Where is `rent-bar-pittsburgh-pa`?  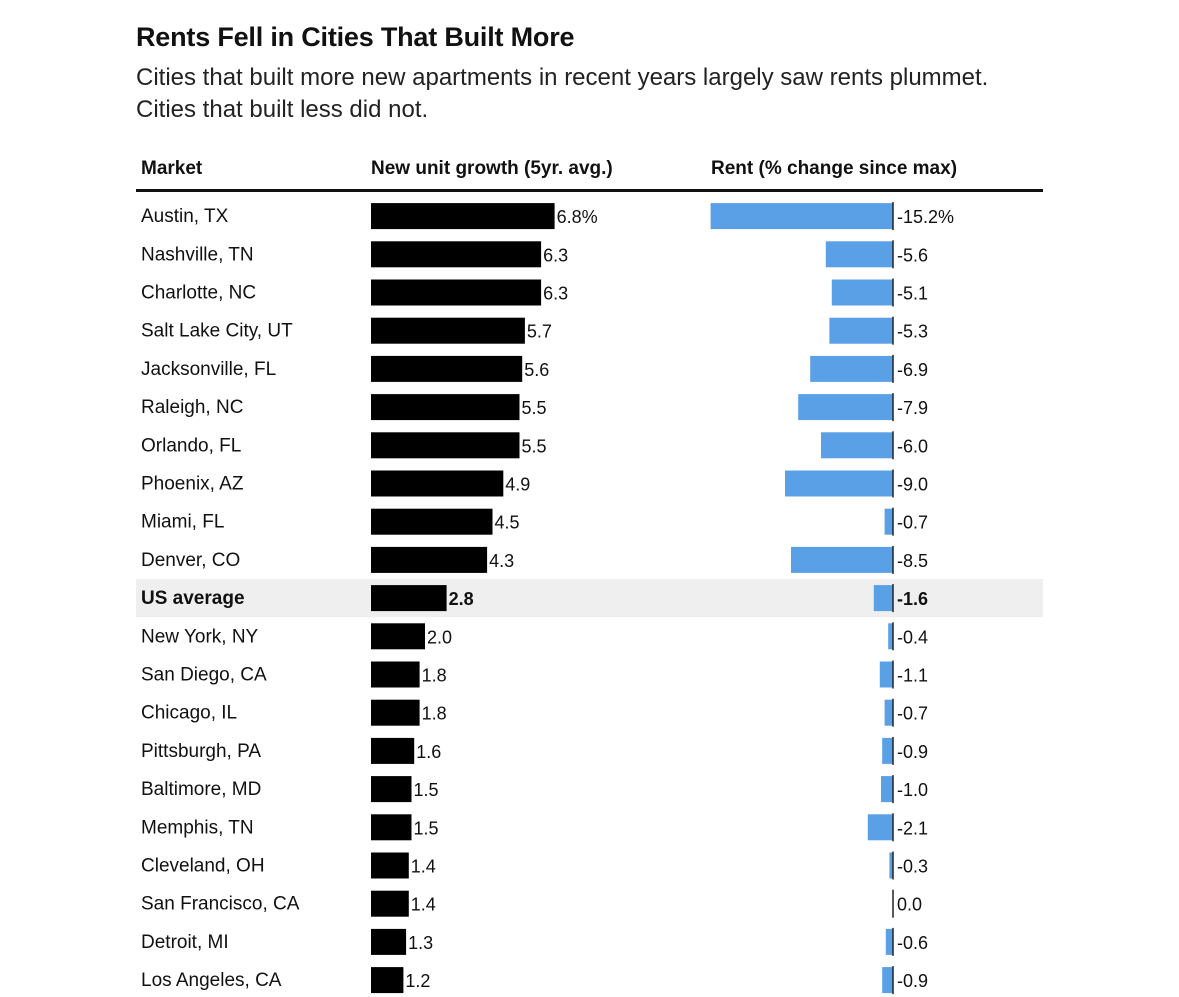 rent-bar-pittsburgh-pa is located at coordinates (887, 750).